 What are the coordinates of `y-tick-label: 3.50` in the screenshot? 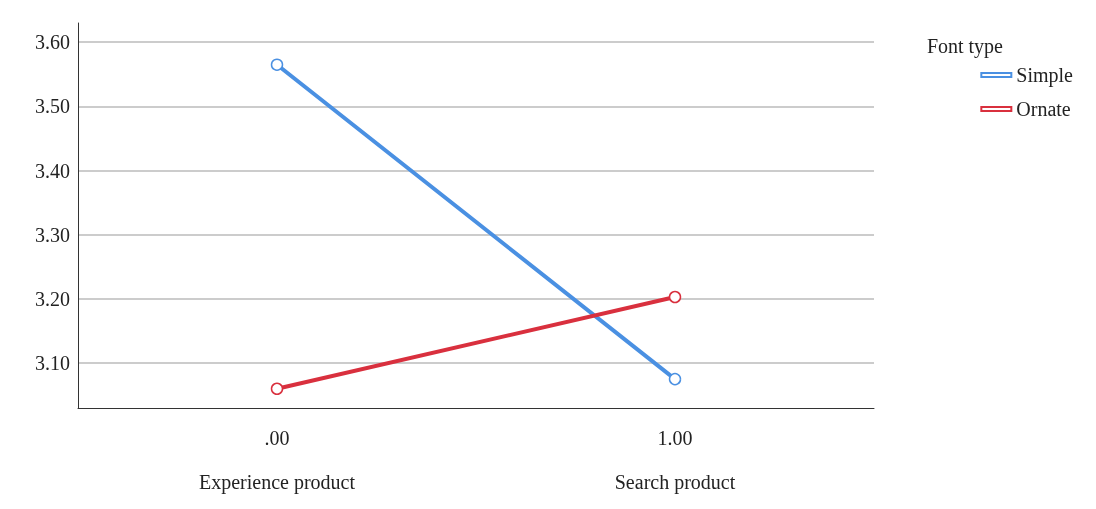 It's located at (52, 106).